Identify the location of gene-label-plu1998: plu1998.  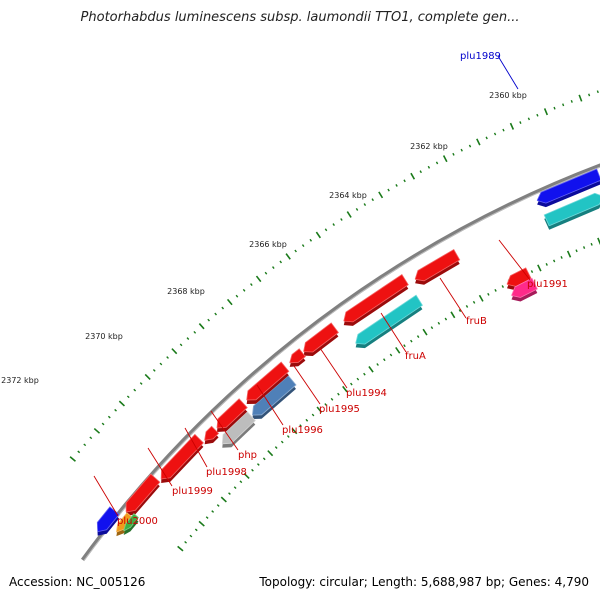
(226, 472).